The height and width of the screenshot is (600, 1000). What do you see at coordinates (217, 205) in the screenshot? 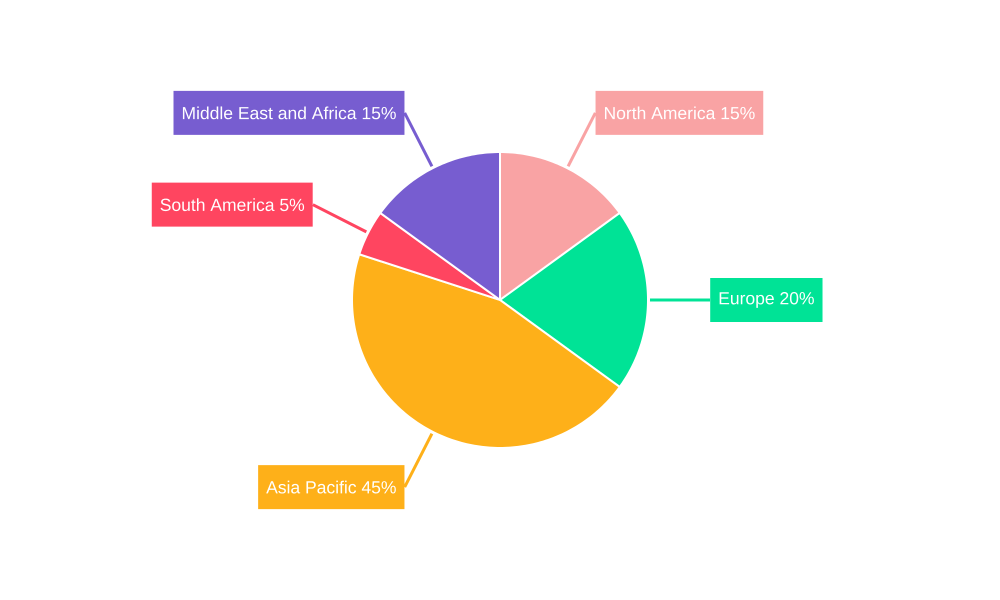
I see `slice-label: South America` at bounding box center [217, 205].